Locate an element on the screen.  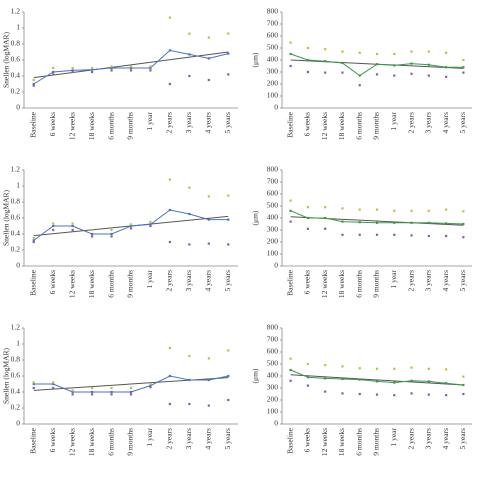
x-tick-label: 5 years is located at coordinates (462, 123).